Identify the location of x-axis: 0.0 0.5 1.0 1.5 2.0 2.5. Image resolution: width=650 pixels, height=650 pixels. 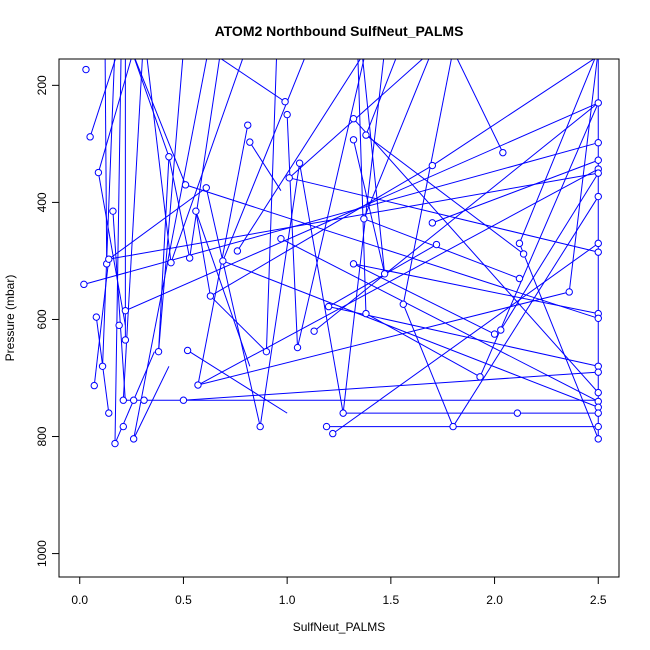
(339, 591).